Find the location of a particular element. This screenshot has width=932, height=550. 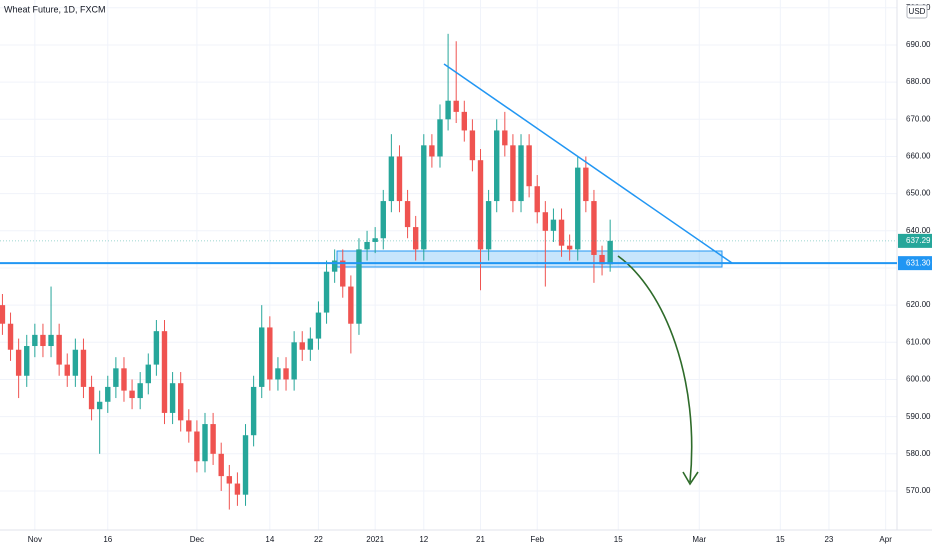

y-tick-label: 680.00 is located at coordinates (918, 81).